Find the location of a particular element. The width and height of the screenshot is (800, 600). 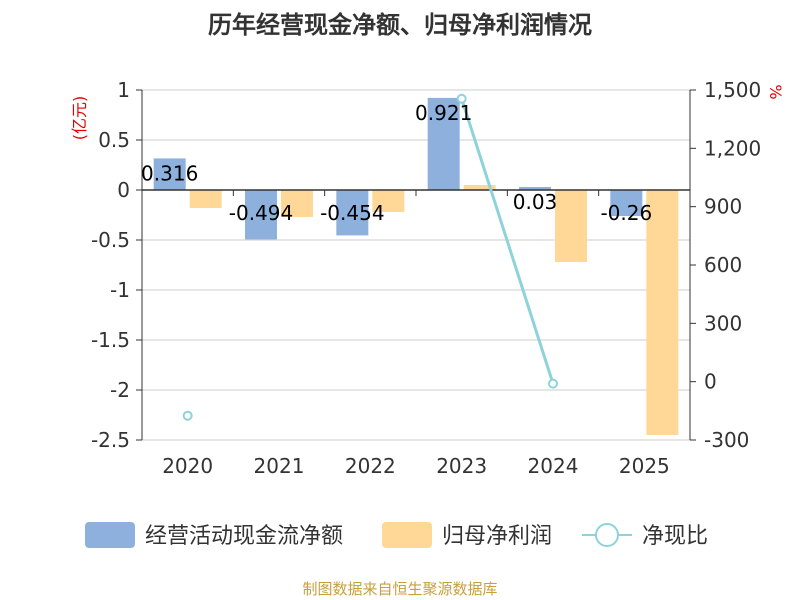

legend-swatch-profit is located at coordinates (407, 535).